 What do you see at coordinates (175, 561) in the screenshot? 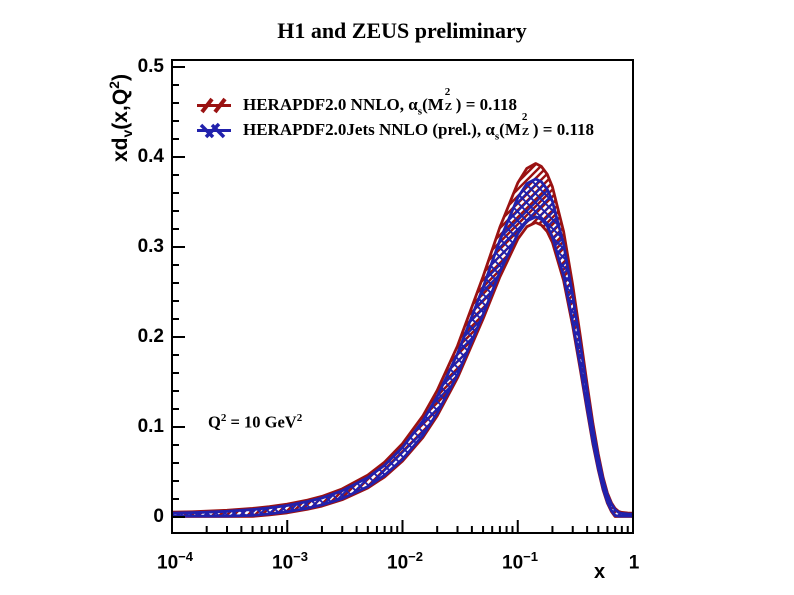
I see `x-tick-label-1e-4: 10⁻⁴` at bounding box center [175, 561].